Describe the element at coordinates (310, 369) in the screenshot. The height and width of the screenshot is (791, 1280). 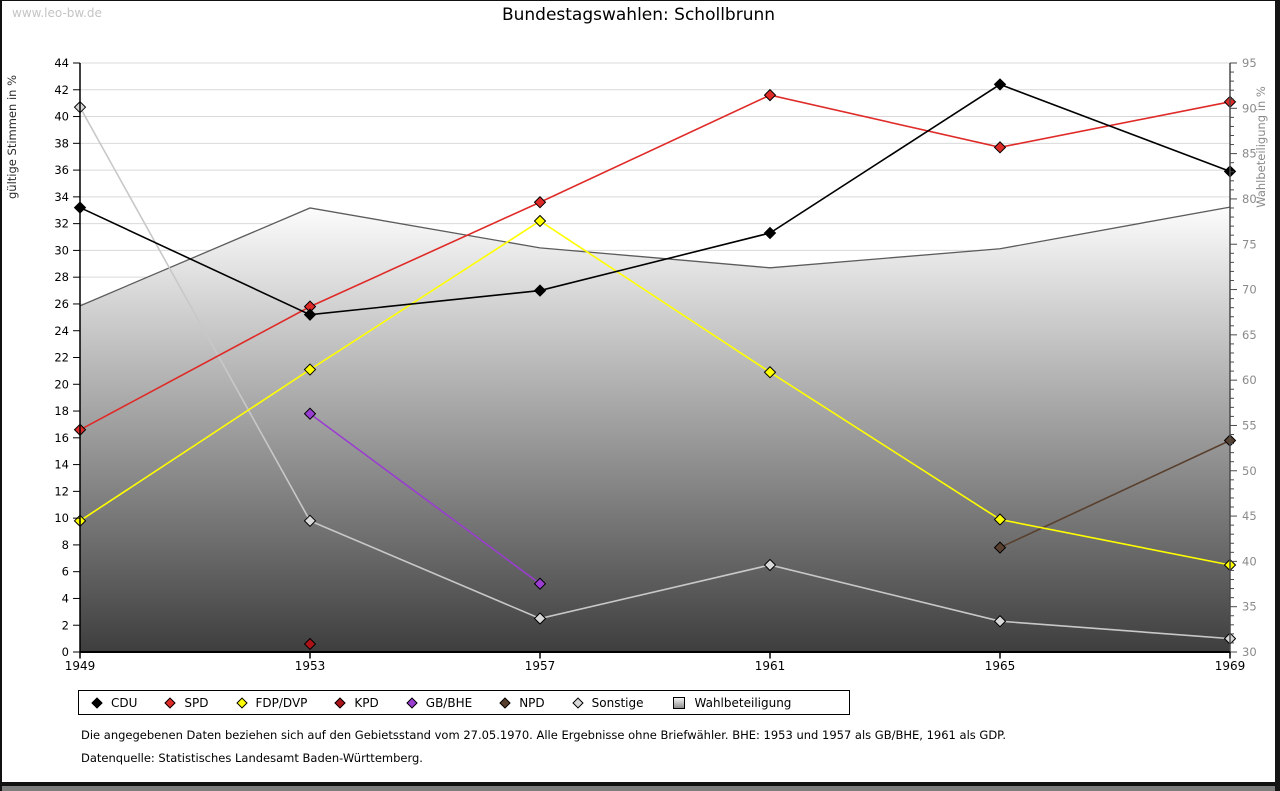
I see `marker-FDP/DVP-1953` at that location.